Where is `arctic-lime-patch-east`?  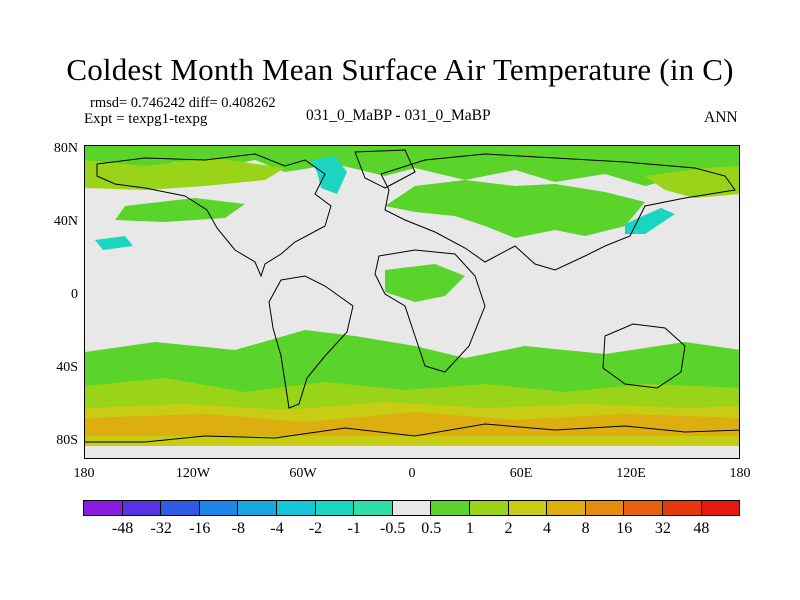 arctic-lime-patch-east is located at coordinates (692, 182).